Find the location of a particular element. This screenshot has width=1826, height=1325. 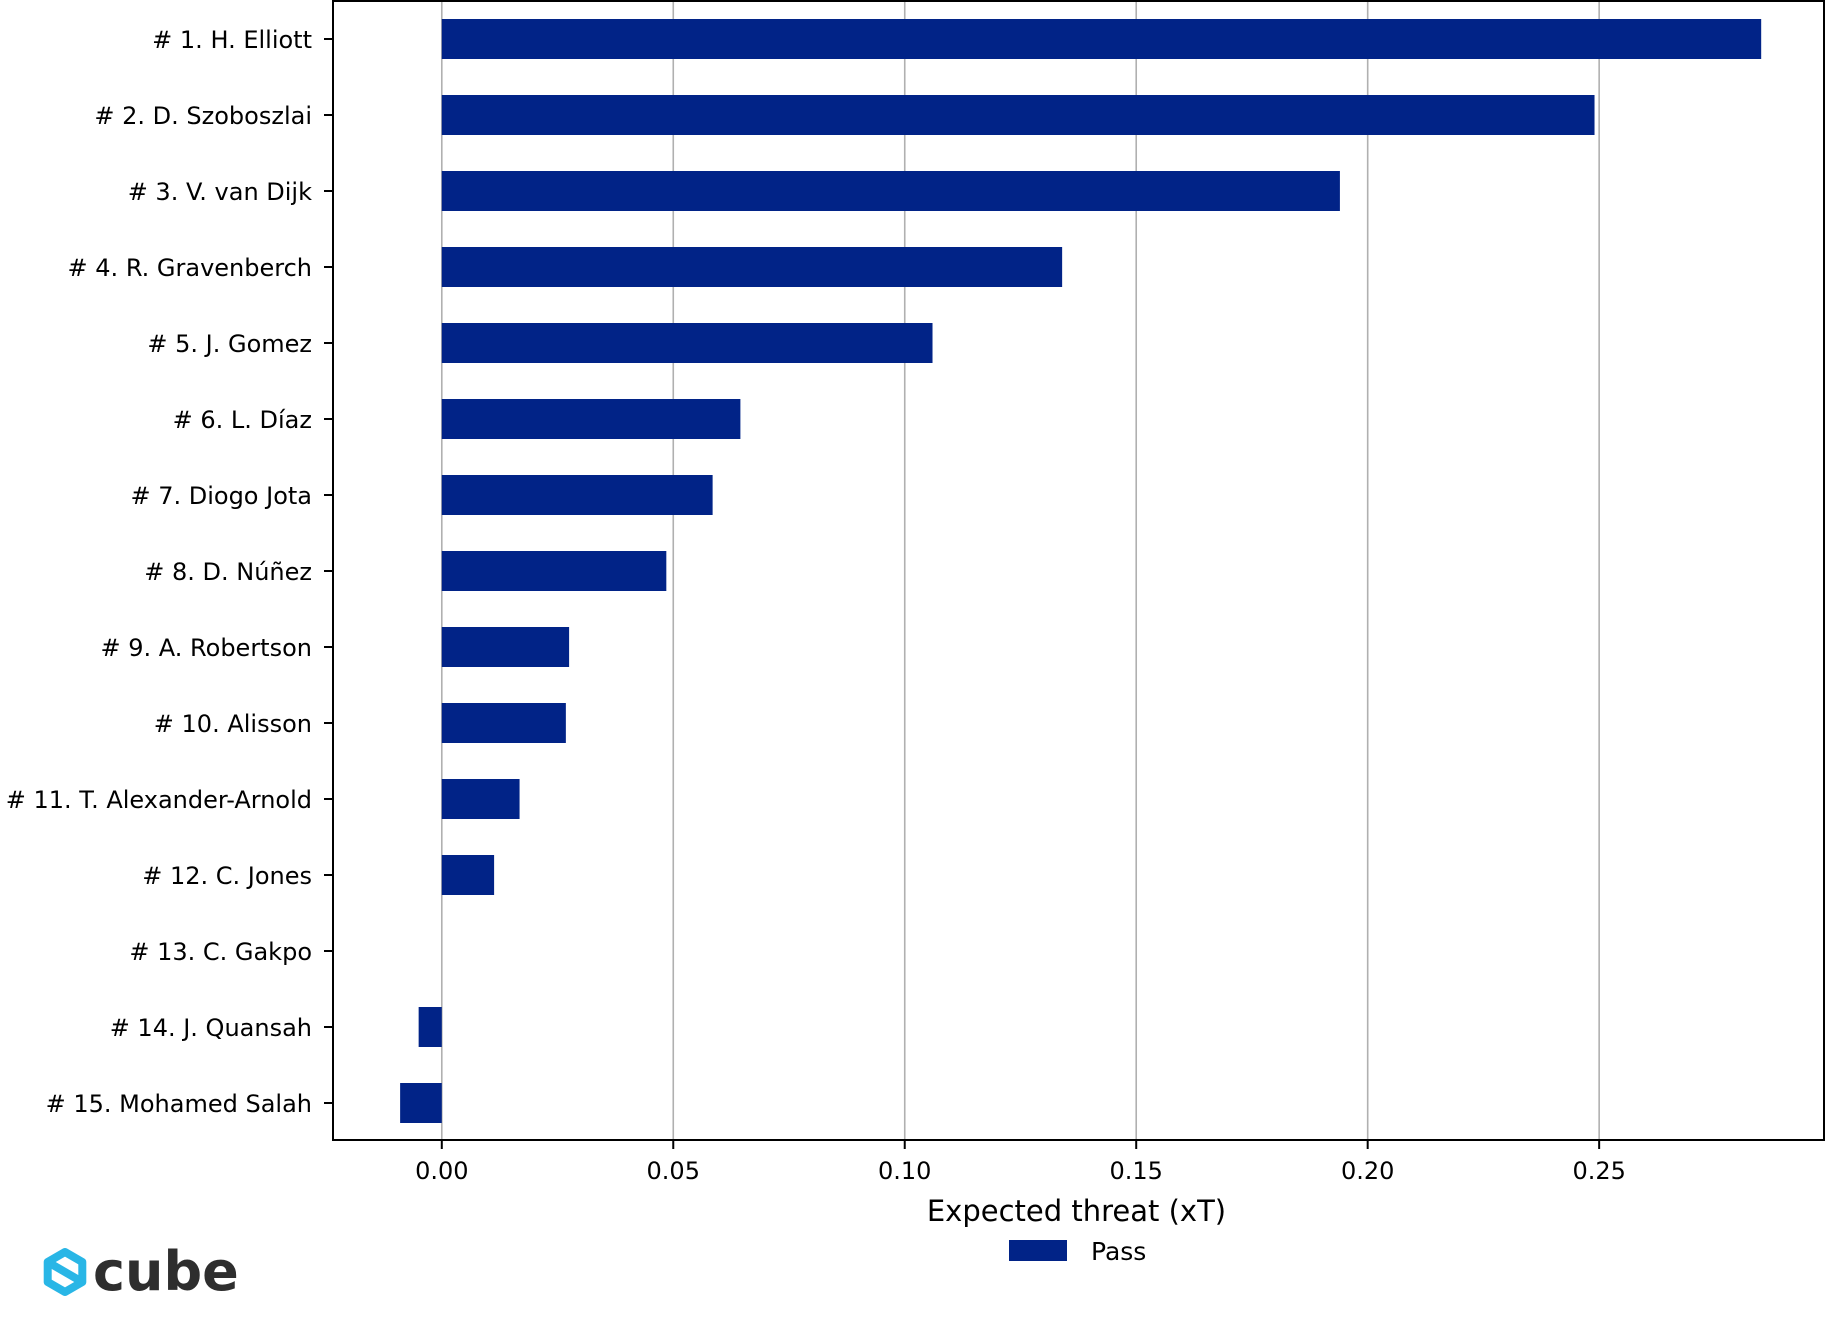

category-label: # 8. D. Núñez is located at coordinates (228, 572).